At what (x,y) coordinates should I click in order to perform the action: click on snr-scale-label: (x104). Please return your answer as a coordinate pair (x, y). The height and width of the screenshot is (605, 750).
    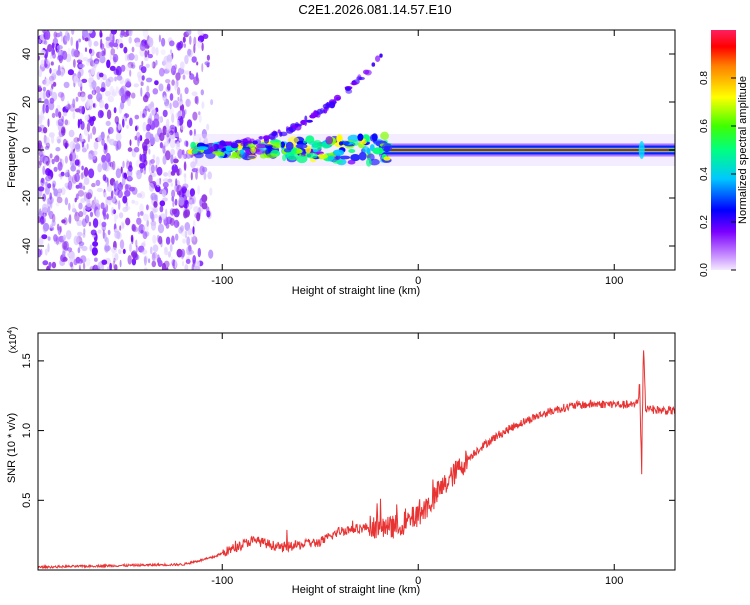
    Looking at the image, I should click on (13, 340).